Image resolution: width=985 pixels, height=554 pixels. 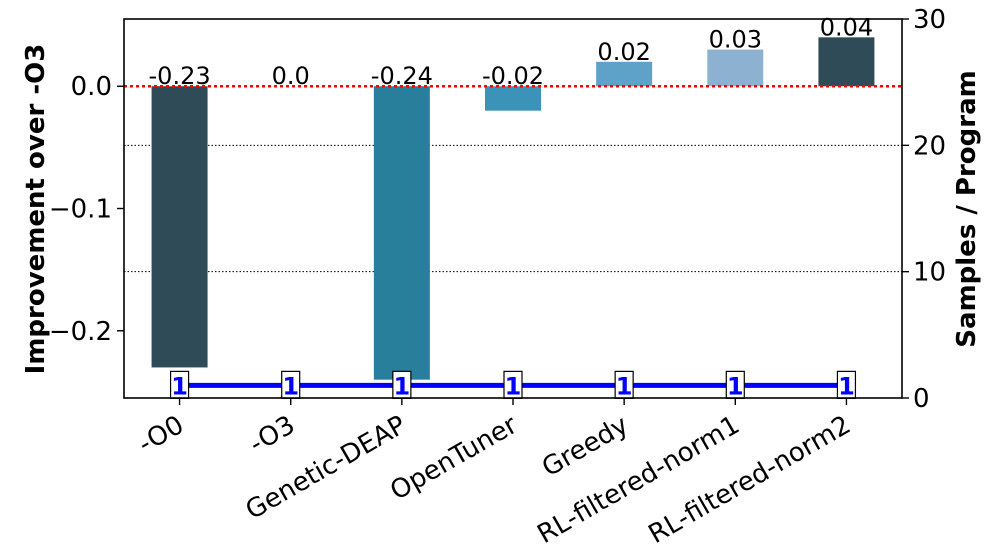 What do you see at coordinates (623, 52) in the screenshot?
I see `bar-value-label: 0.02` at bounding box center [623, 52].